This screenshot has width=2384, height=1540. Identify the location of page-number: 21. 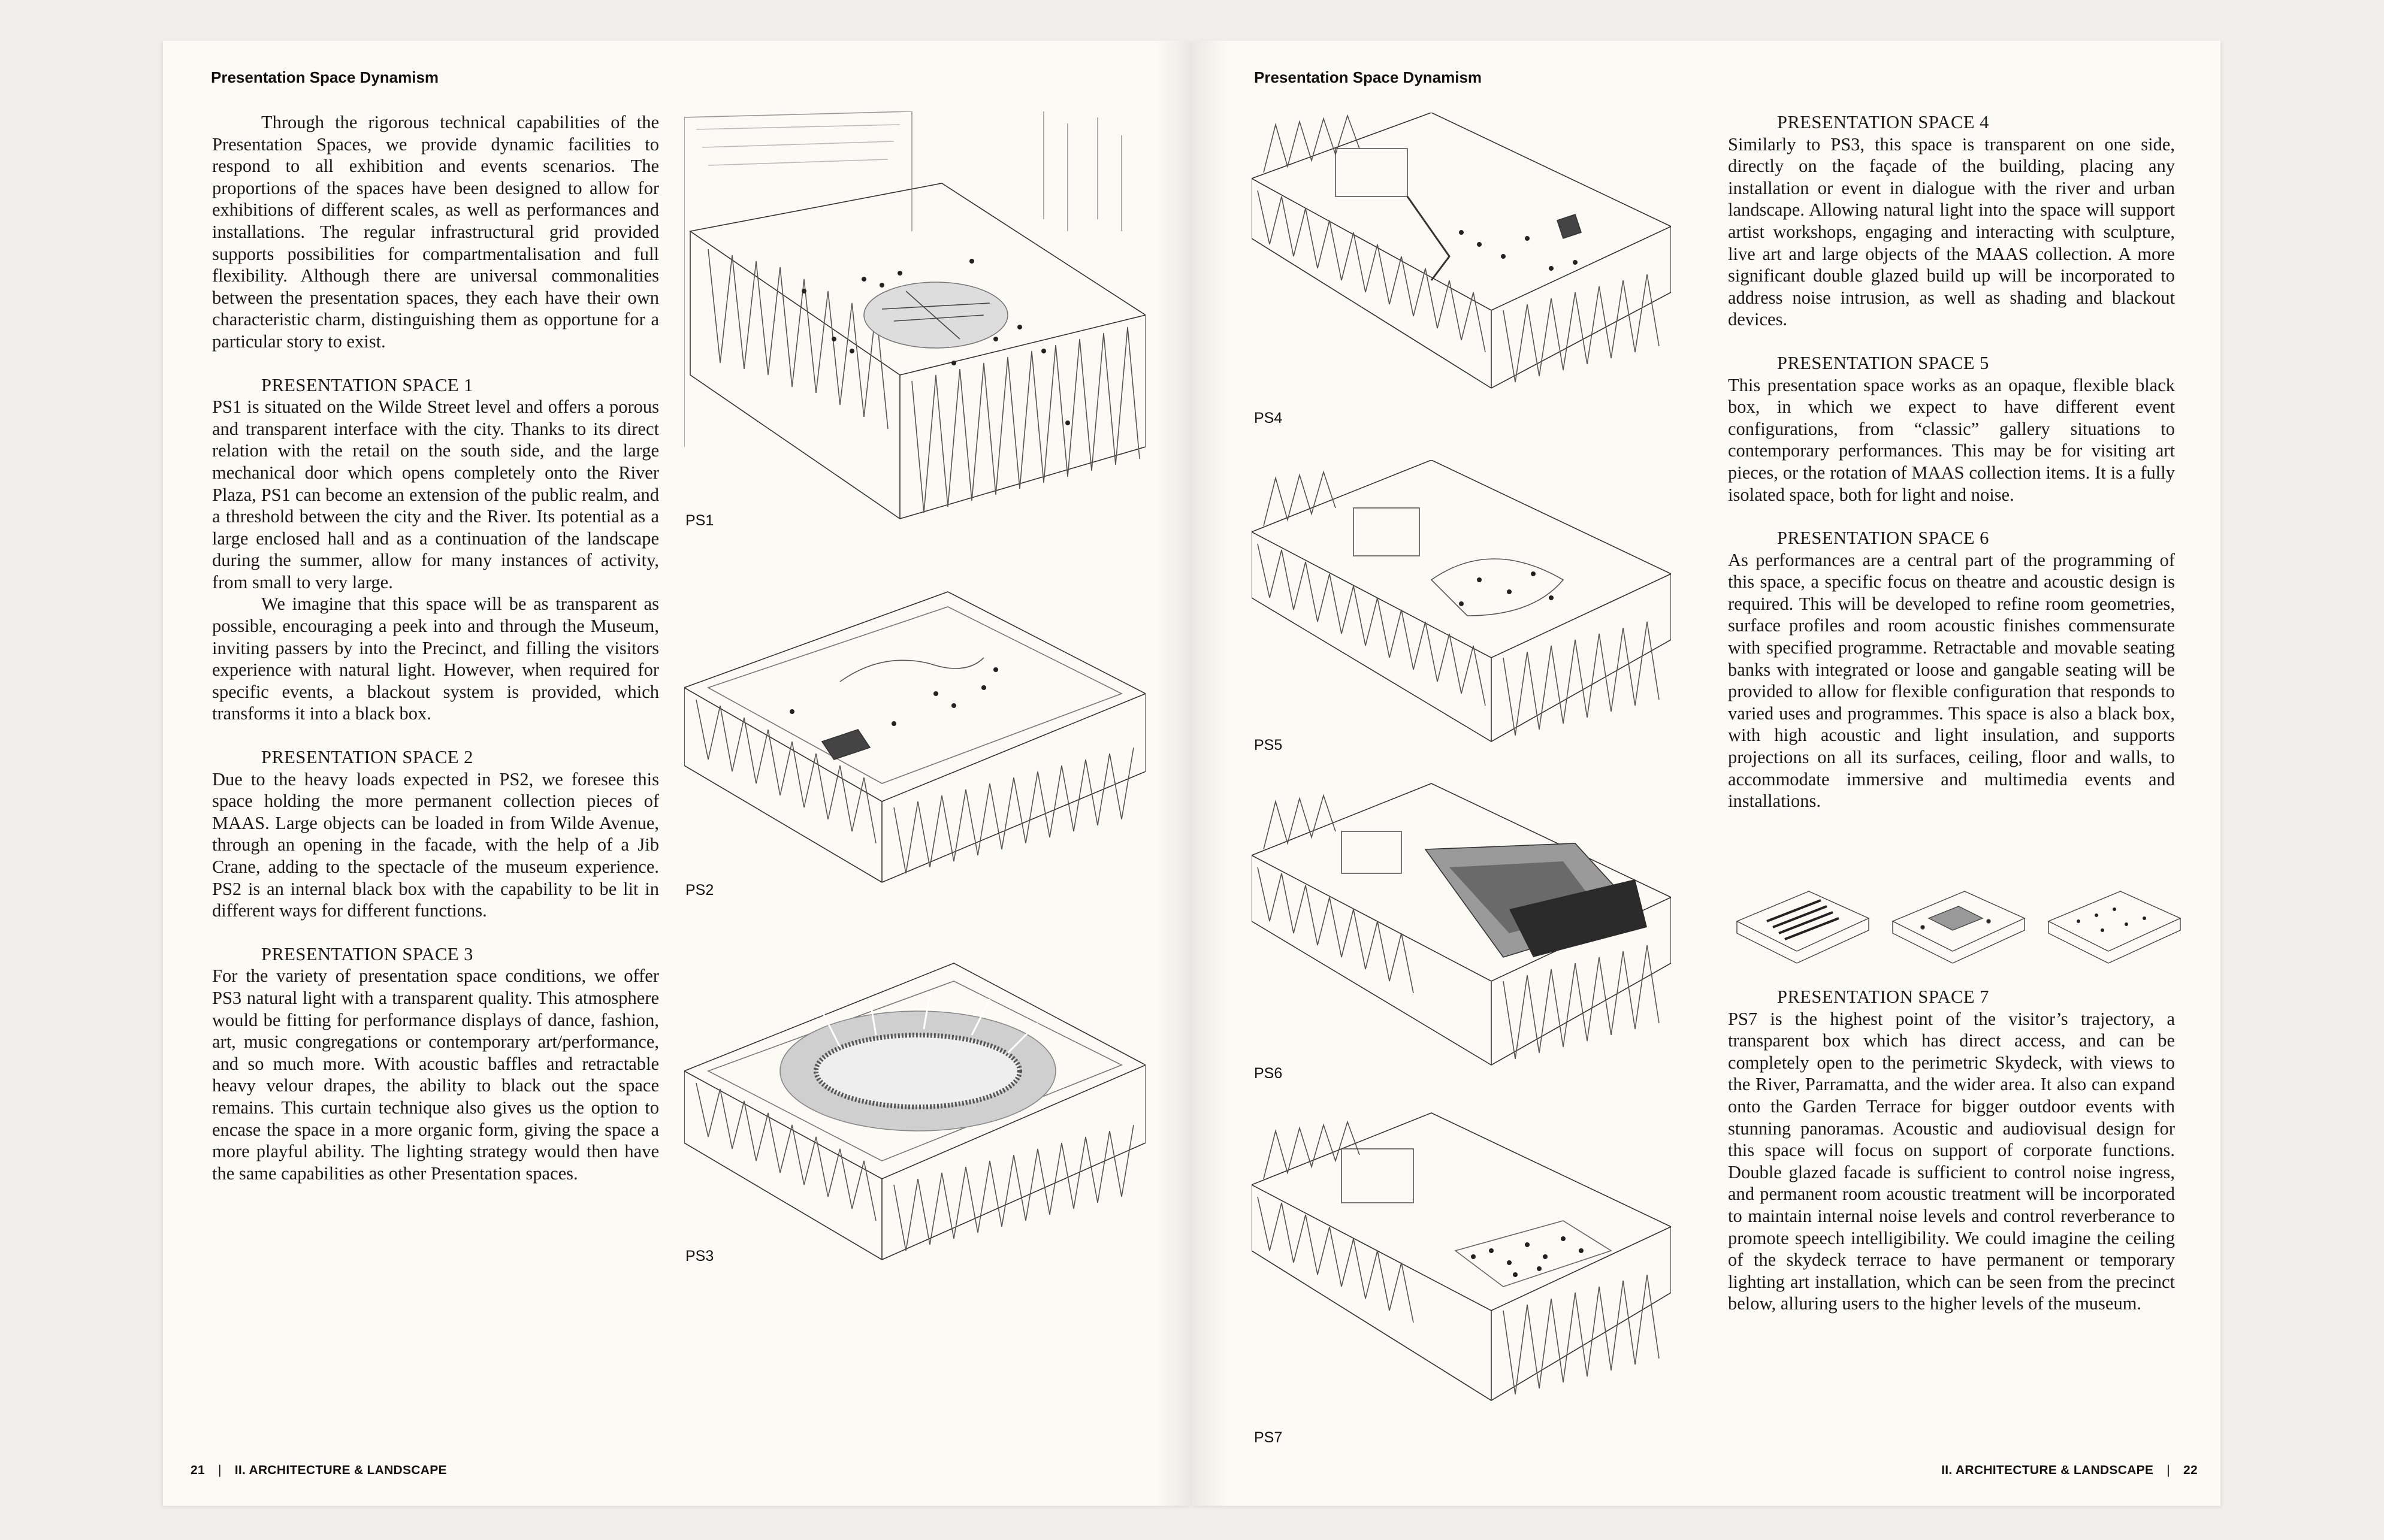
(198, 1470).